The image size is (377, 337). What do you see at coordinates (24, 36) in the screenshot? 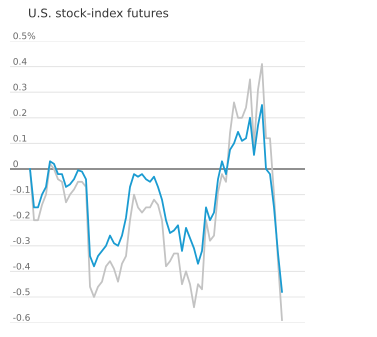
I see `y-tick-label: 0.5%` at bounding box center [24, 36].